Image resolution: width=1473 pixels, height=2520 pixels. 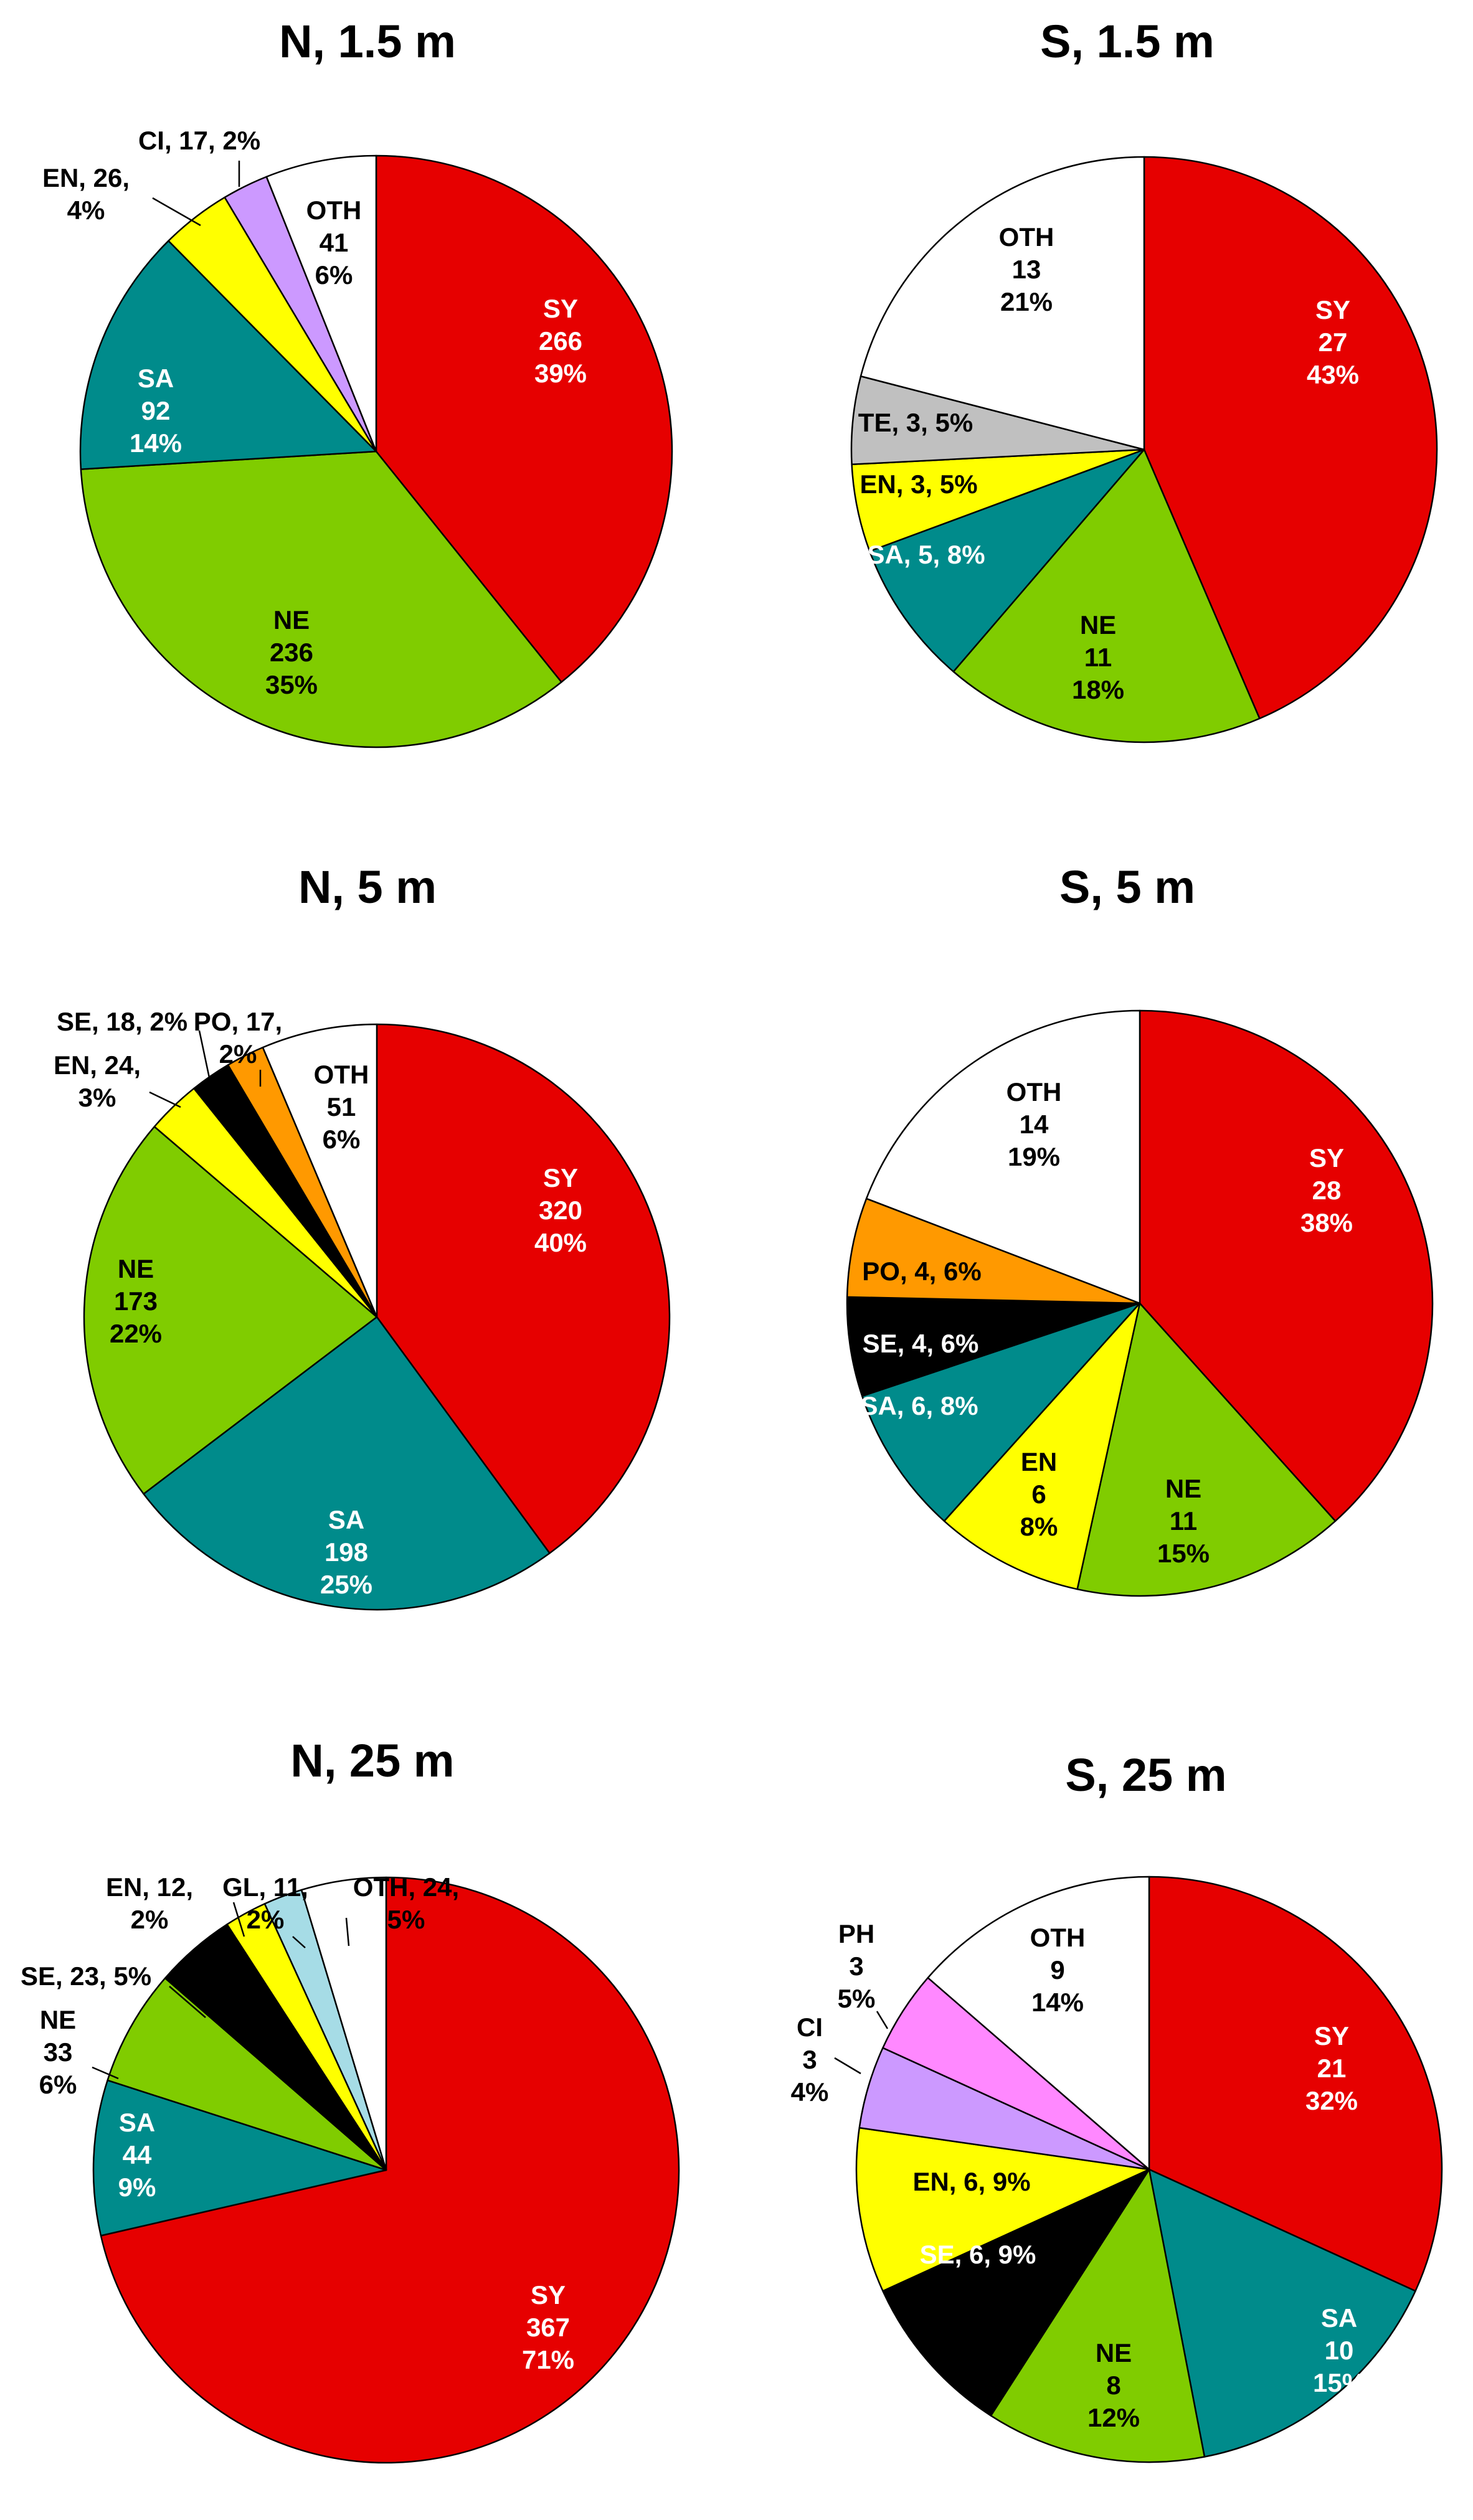 What do you see at coordinates (560, 341) in the screenshot?
I see `data-label-sy: SY 266 39%` at bounding box center [560, 341].